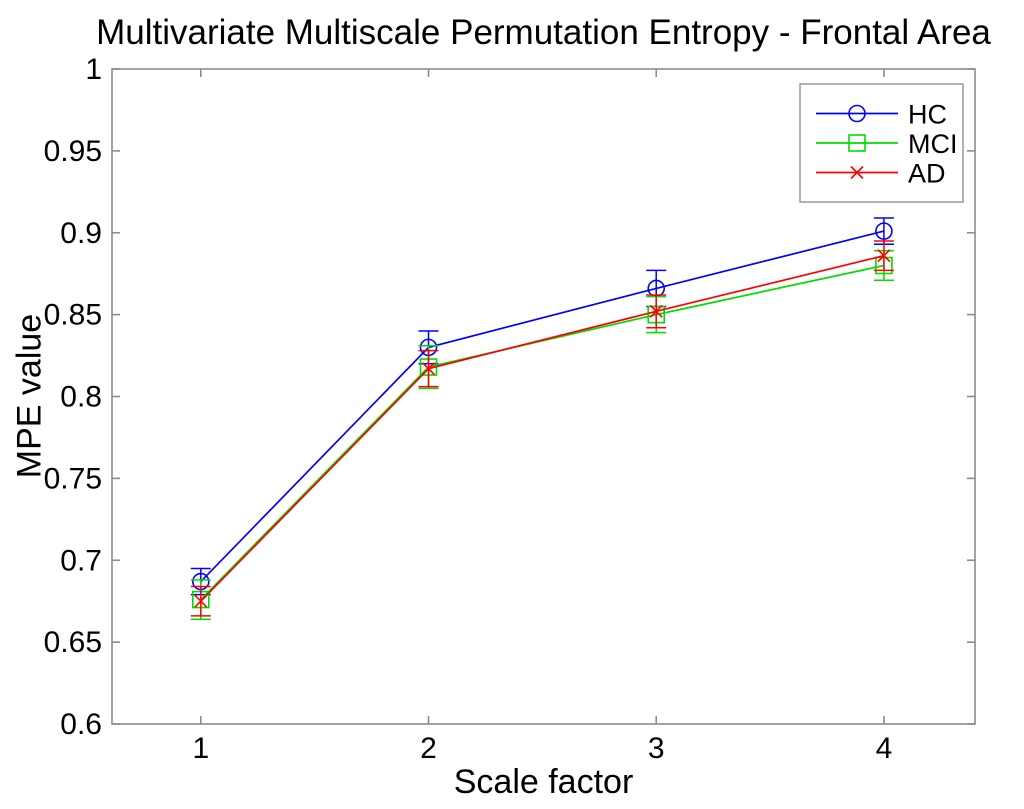 This screenshot has width=1024, height=809. Describe the element at coordinates (81, 397) in the screenshot. I see `y-tick-label: 0.8` at that location.